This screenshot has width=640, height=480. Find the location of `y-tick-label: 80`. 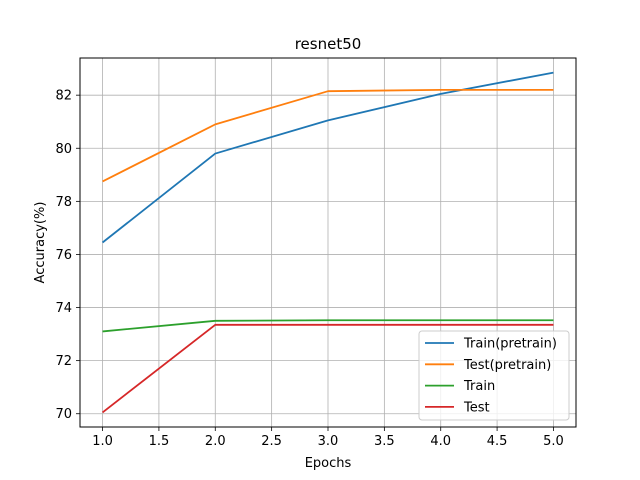

y-tick-label: 80 is located at coordinates (63, 149).